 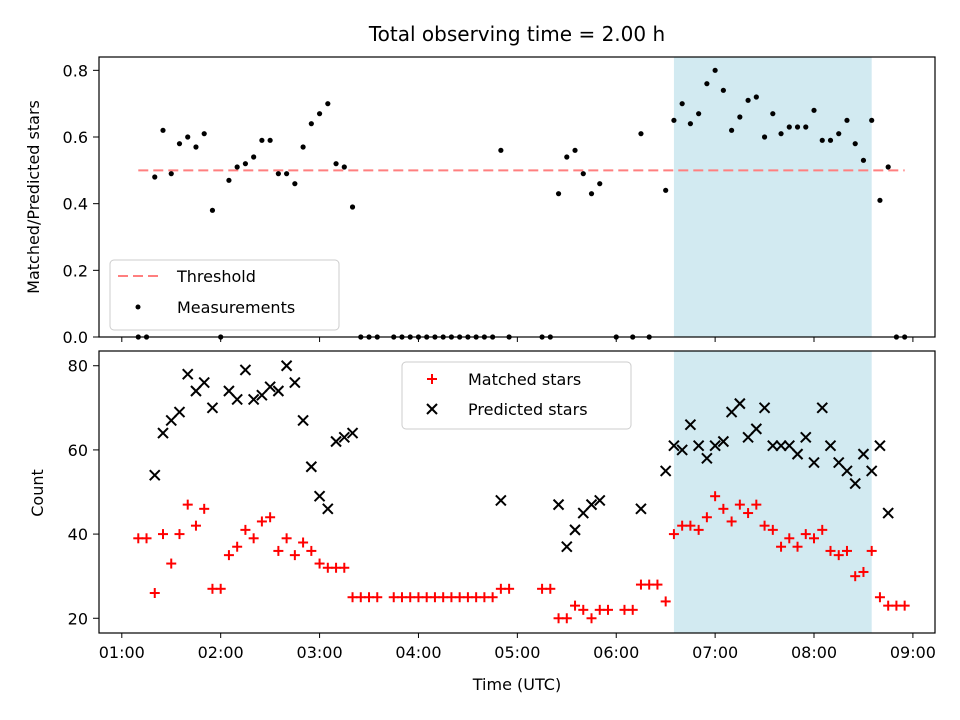 What do you see at coordinates (528, 409) in the screenshot?
I see `legend-predicted-label: Predicted stars` at bounding box center [528, 409].